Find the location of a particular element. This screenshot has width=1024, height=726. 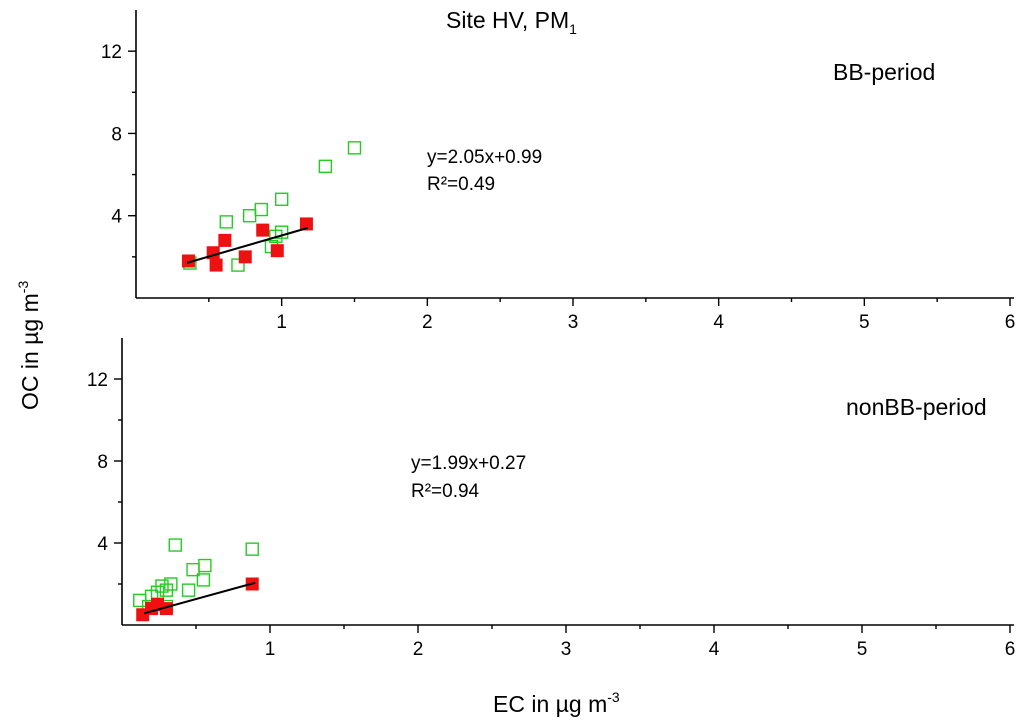

nonbb-x-tick-label: 6 is located at coordinates (1010, 649).